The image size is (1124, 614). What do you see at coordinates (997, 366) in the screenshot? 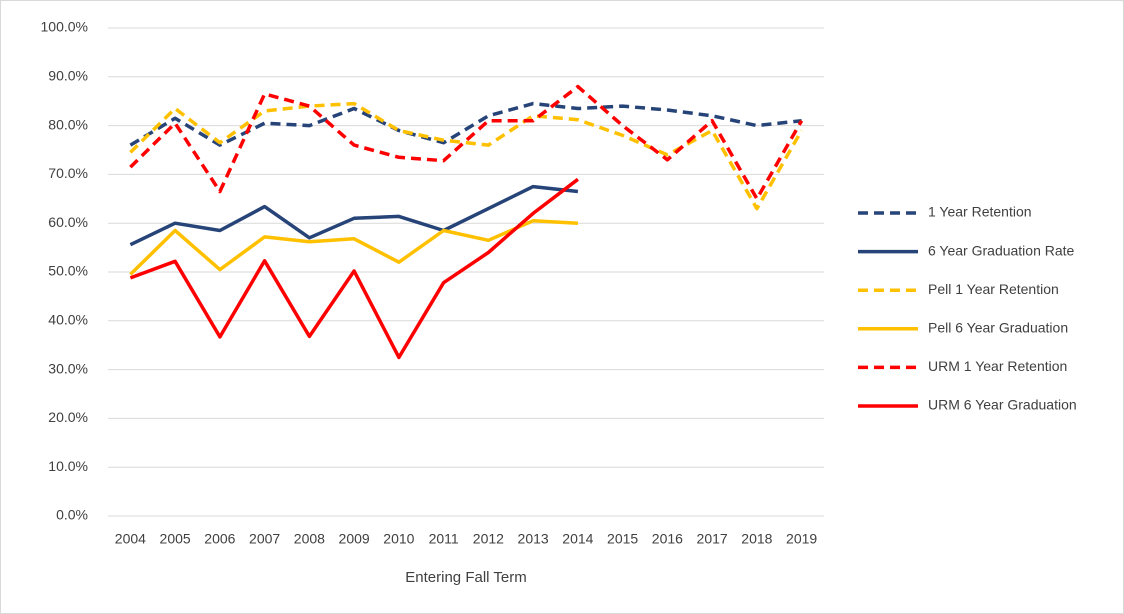
I see `legend-label: URM 1 Year Retention` at bounding box center [997, 366].